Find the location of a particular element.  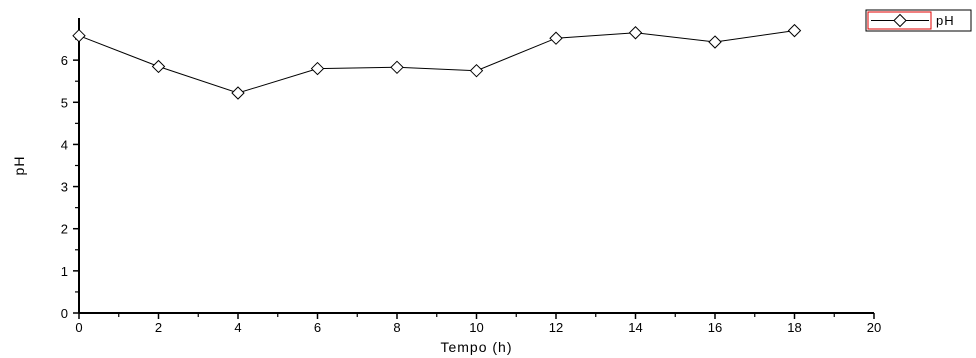

x-tick-label: 8 is located at coordinates (396, 327).